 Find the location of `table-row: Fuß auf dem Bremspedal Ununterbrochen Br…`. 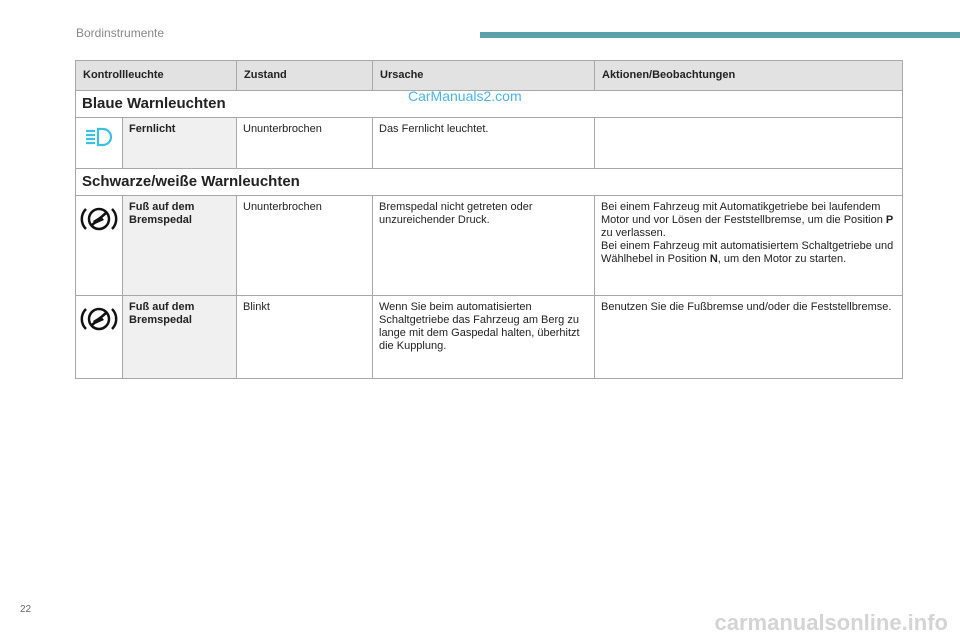

table-row: Fuß auf dem Bremspedal Ununterbrochen Br… is located at coordinates (489, 245).